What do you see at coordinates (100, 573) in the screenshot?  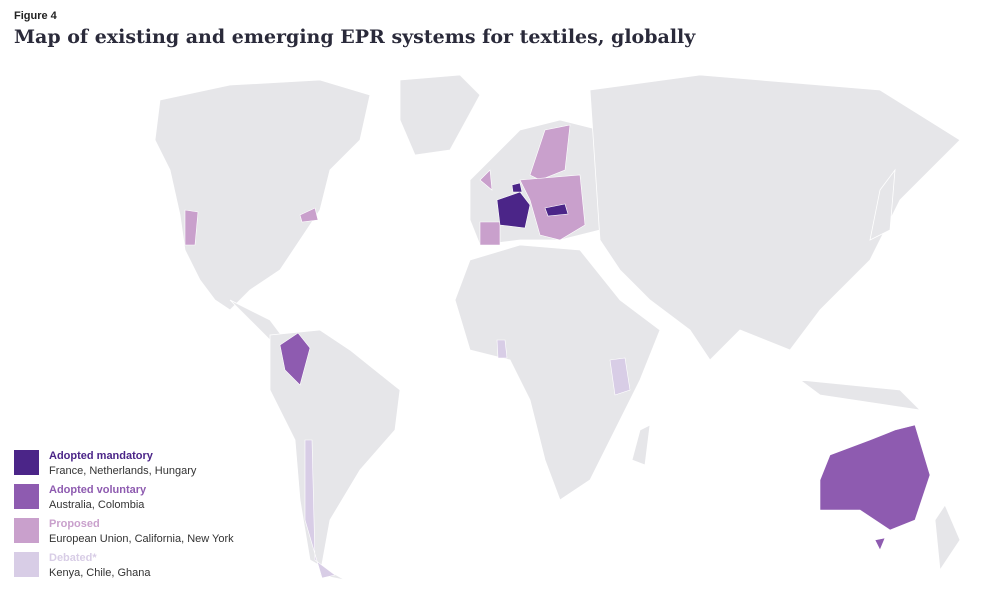 I see `legend-members: Kenya, Chile, Ghana` at bounding box center [100, 573].